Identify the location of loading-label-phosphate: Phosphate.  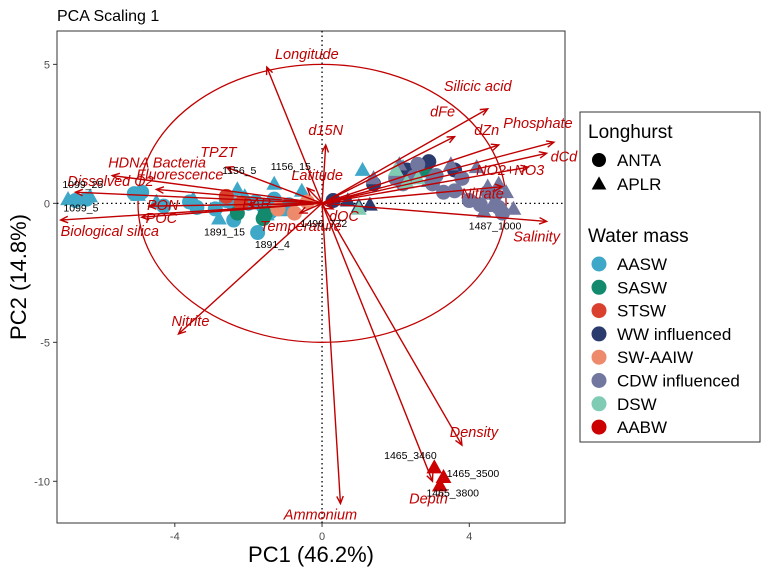
(537, 124).